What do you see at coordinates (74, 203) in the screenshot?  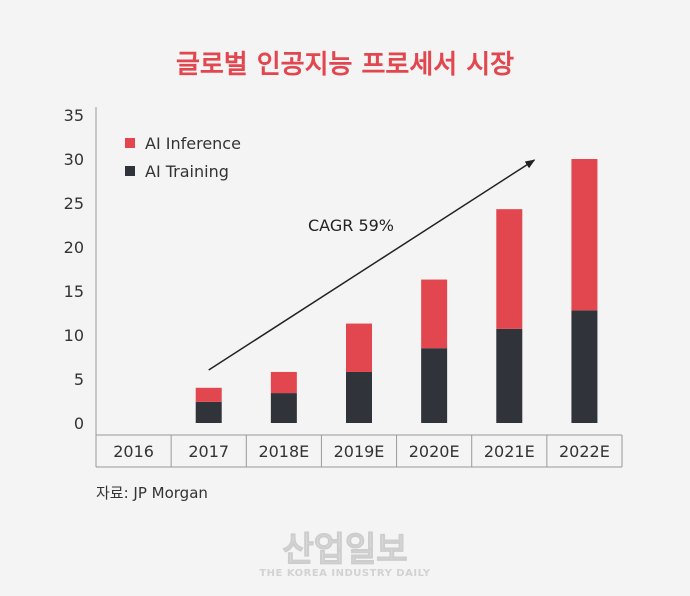 I see `y-tick-label: 25` at bounding box center [74, 203].